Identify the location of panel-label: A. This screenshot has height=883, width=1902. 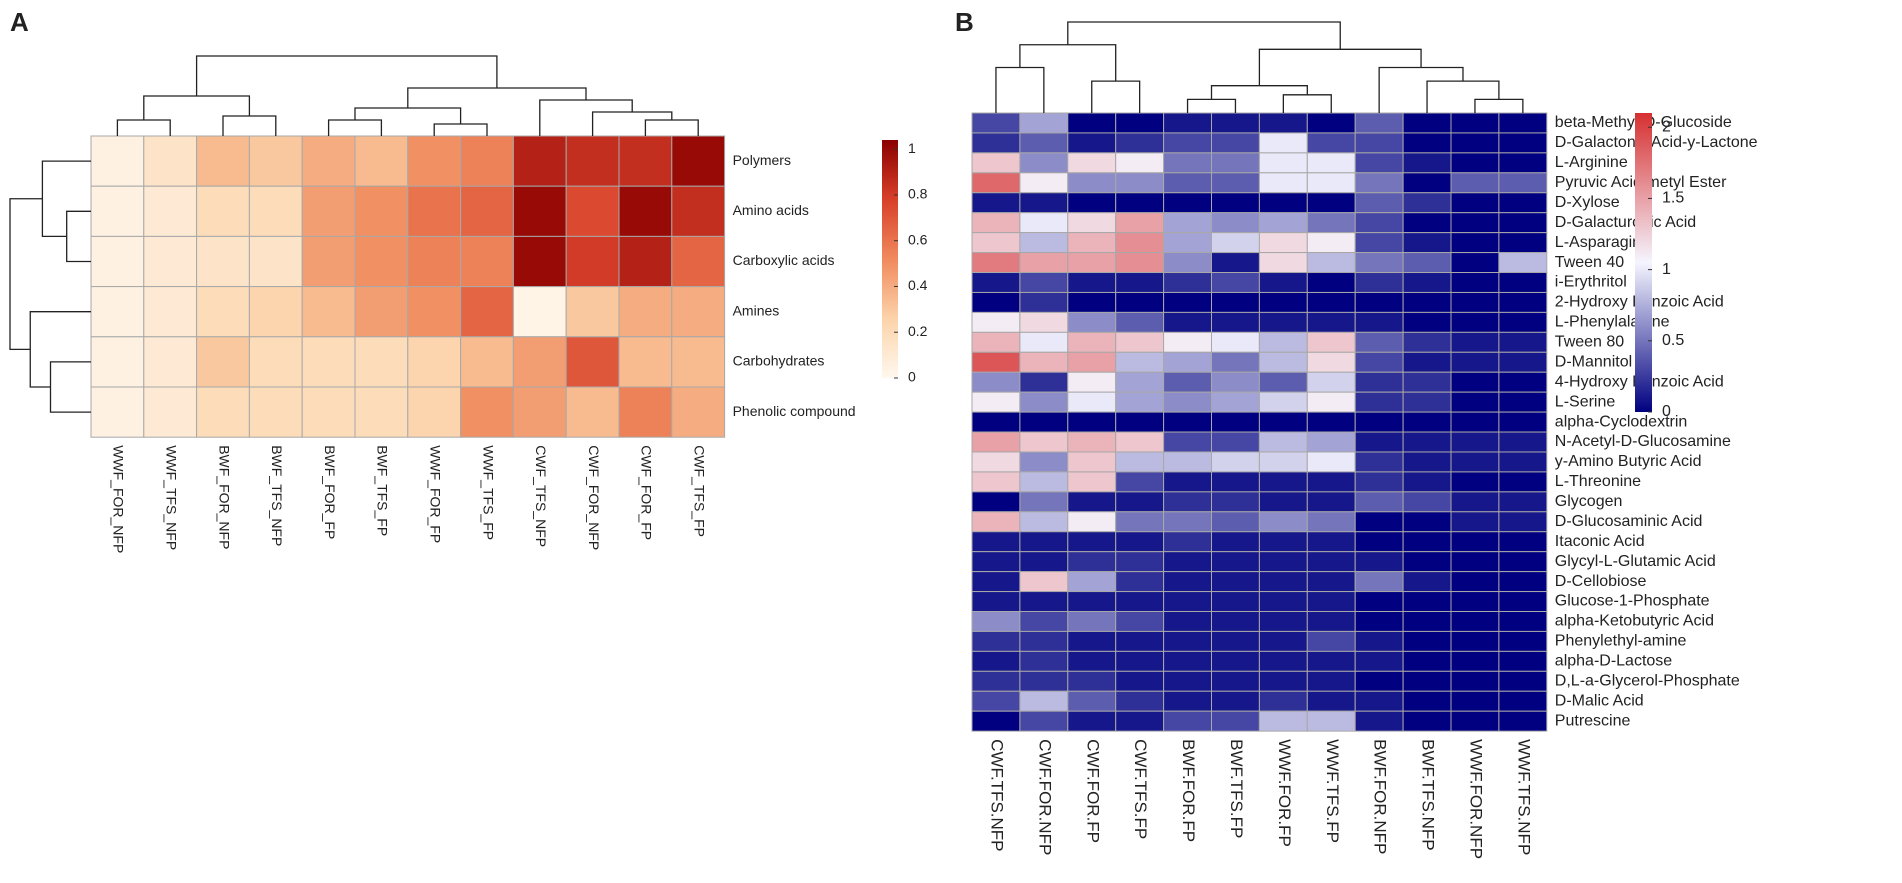
(19, 22).